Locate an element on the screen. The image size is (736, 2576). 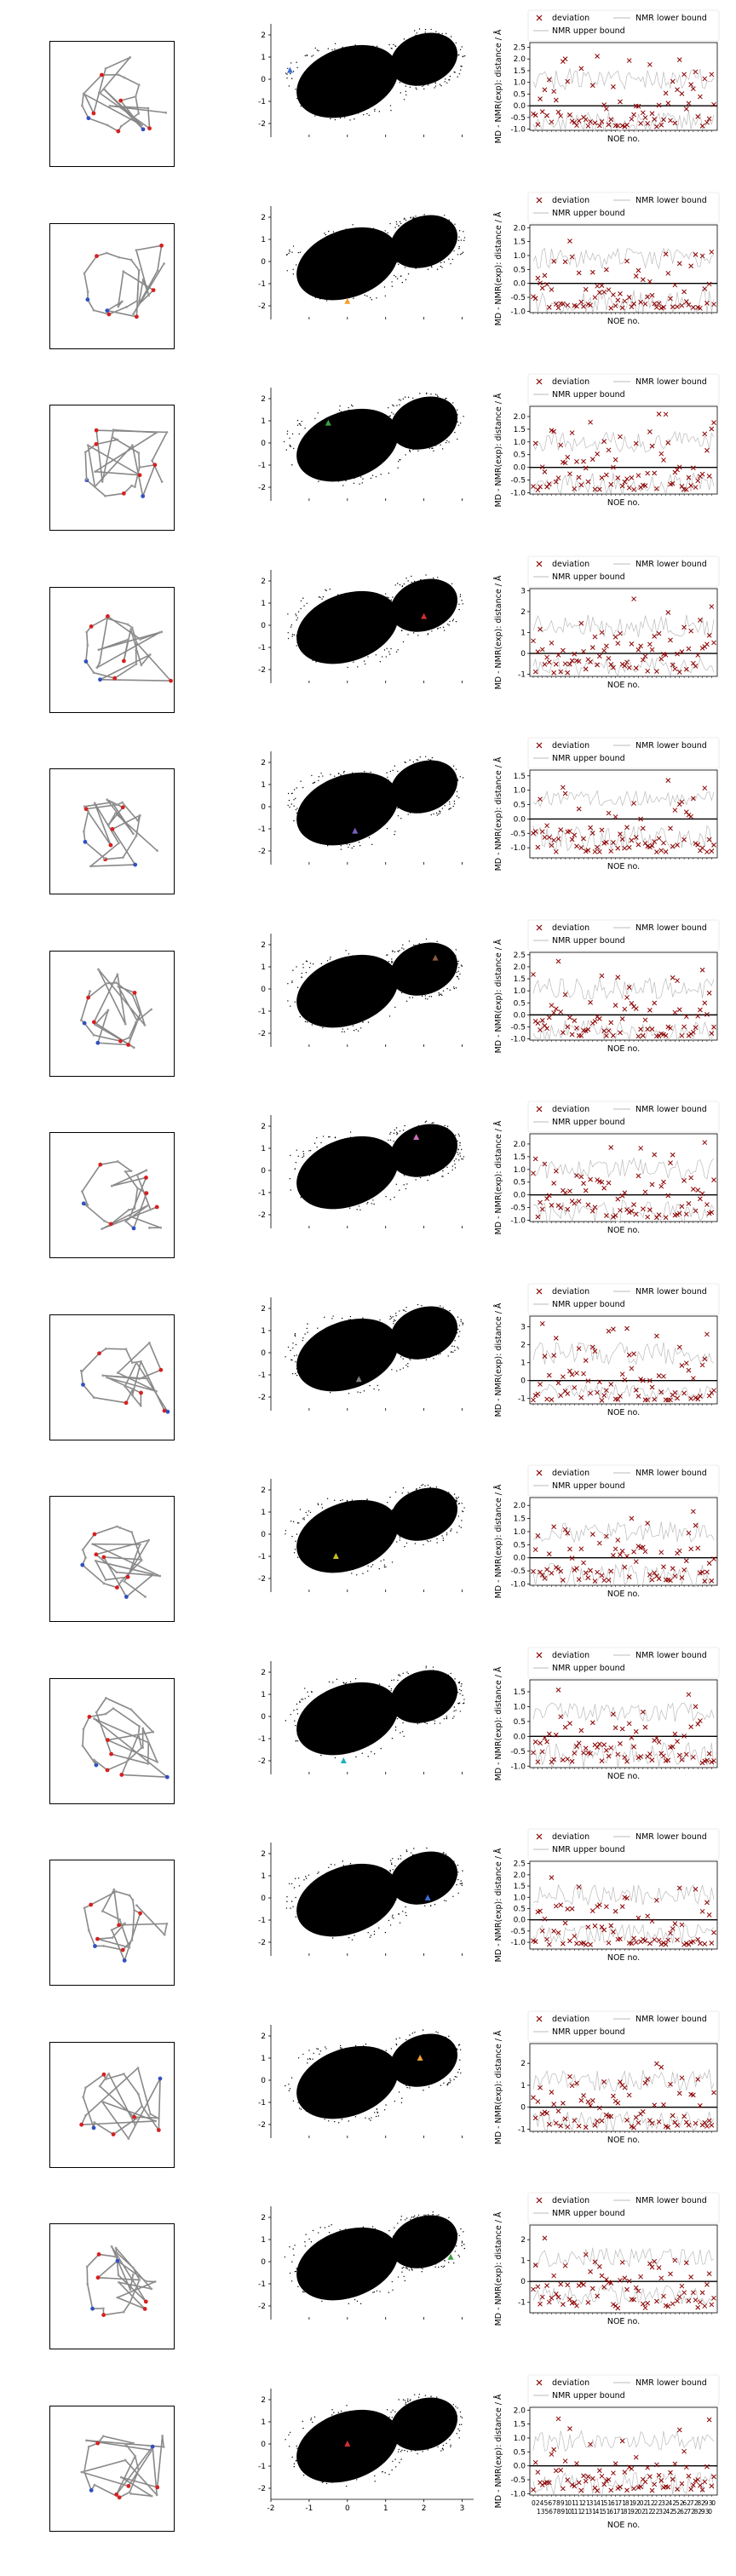
deviation-y-tick: 2.0 is located at coordinates (520, 417).